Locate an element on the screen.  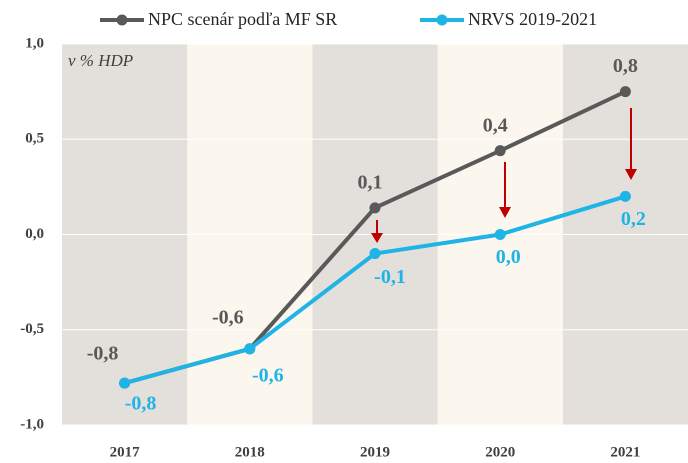
value-label: 0,0 is located at coordinates (508, 257).